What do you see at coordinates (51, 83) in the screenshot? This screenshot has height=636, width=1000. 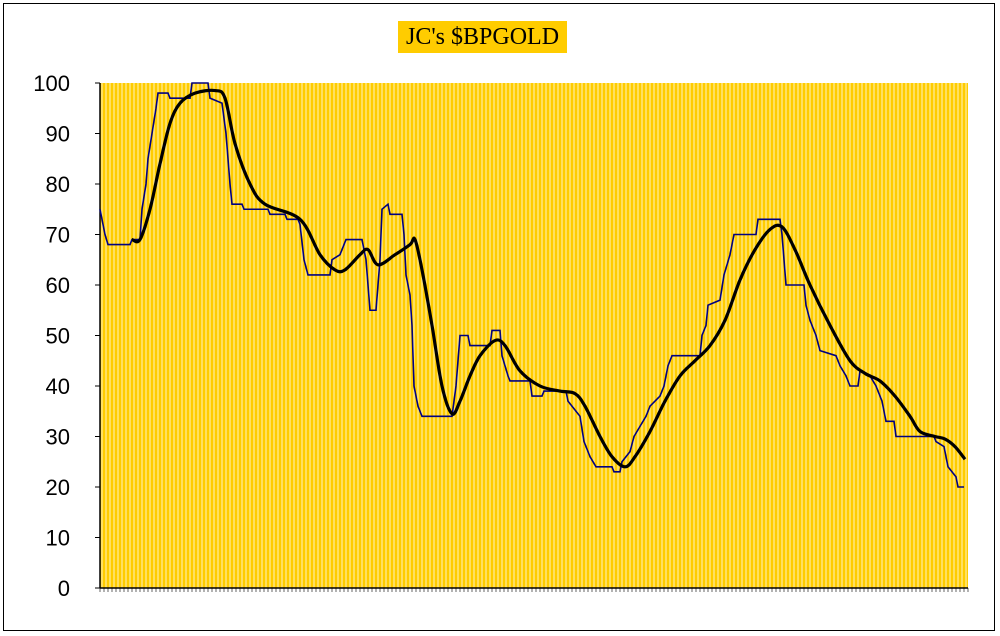 I see `y-tick-label: 100` at bounding box center [51, 83].